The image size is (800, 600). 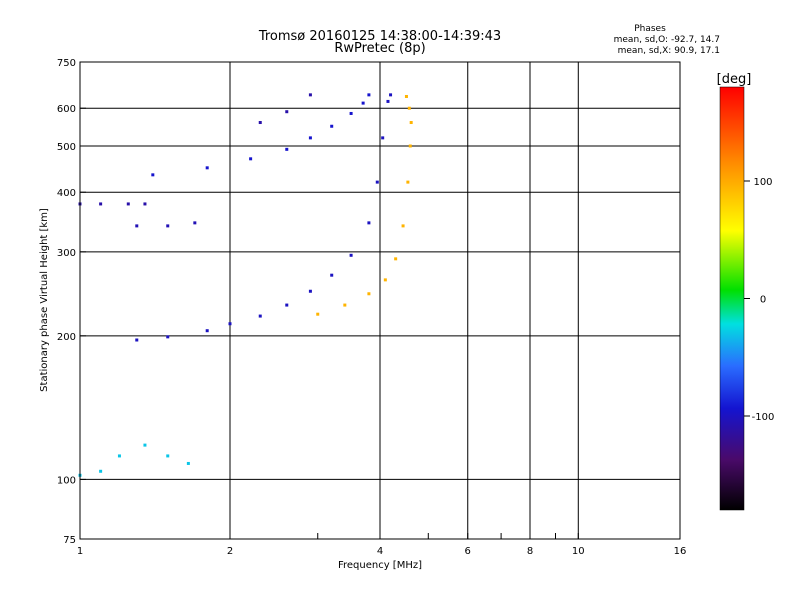 What do you see at coordinates (759, 300) in the screenshot?
I see `colorbar-ticks: 100 0 -100` at bounding box center [759, 300].